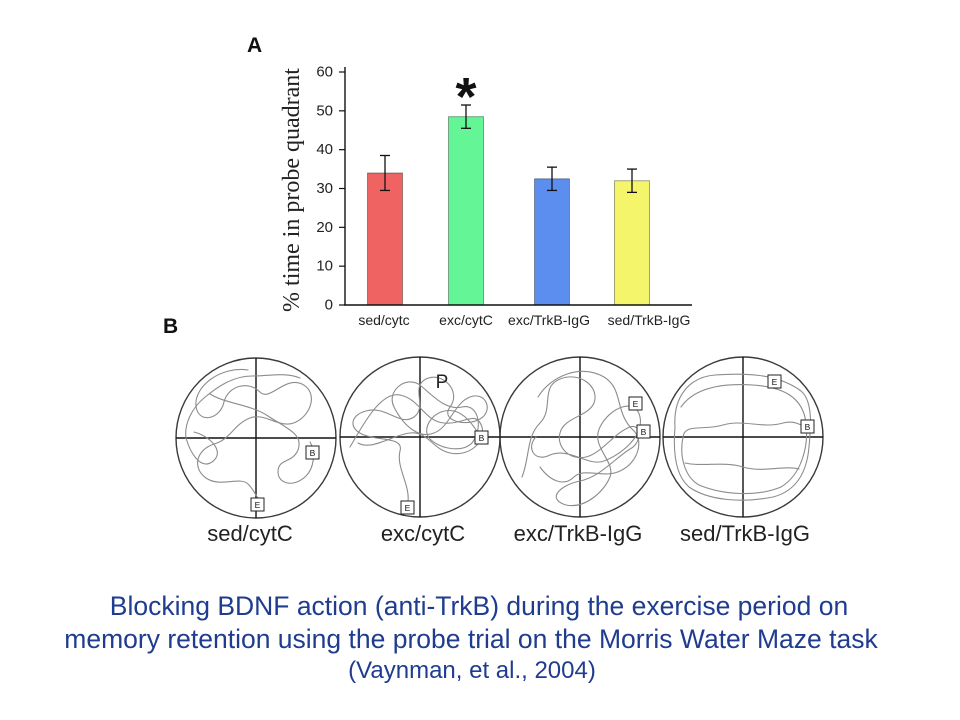 Image resolution: width=960 pixels, height=720 pixels. Describe the element at coordinates (383, 320) in the screenshot. I see `x-tick-label-sed-cytc: sed/cytc` at that location.